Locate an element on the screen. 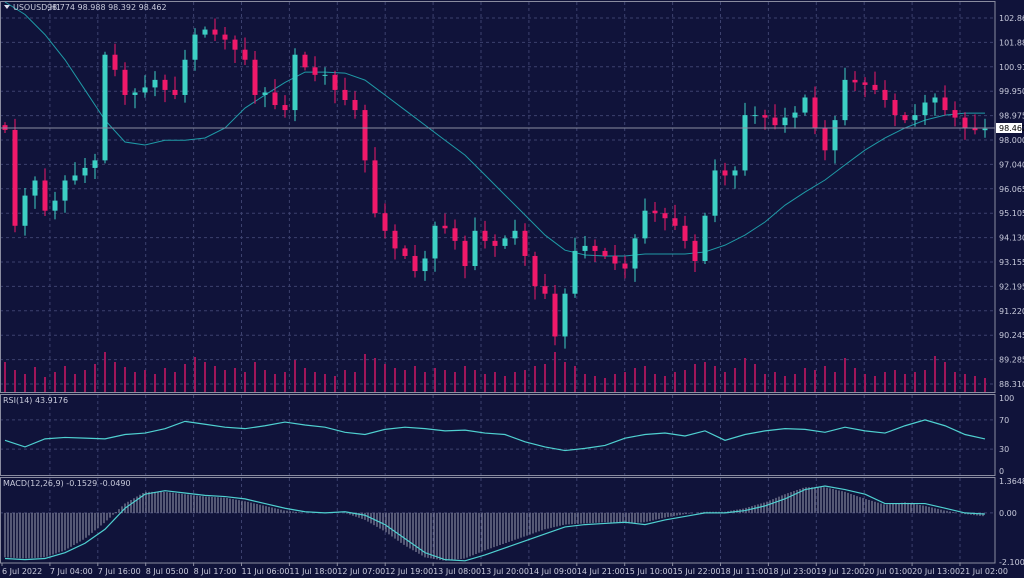  time-label: 20 Jul 13:00 is located at coordinates (936, 571).